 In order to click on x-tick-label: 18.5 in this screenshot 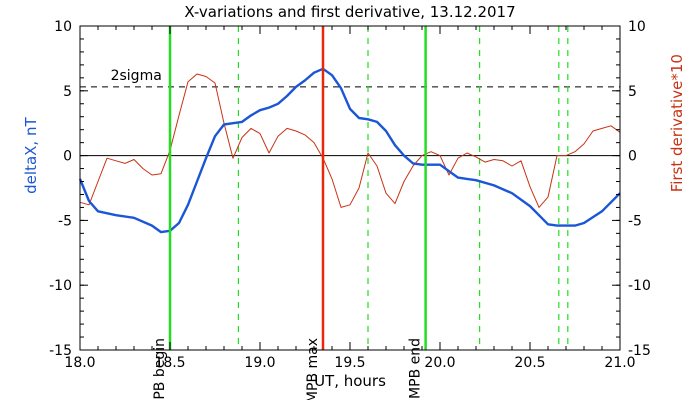, I will do `click(169, 363)`.